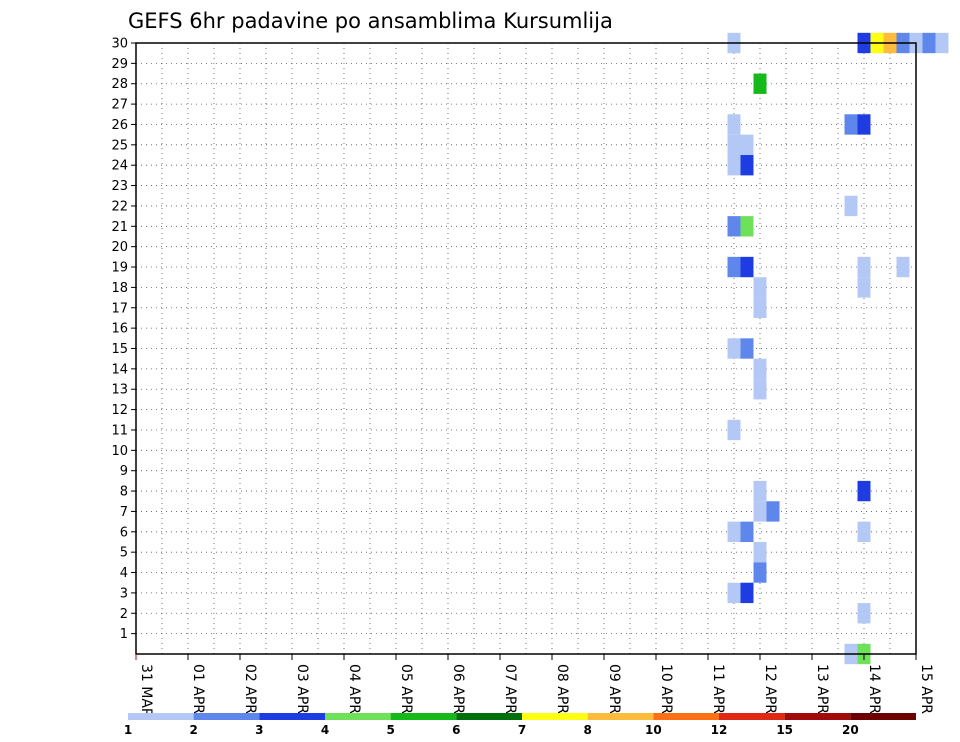 The image size is (960, 742). What do you see at coordinates (522, 730) in the screenshot?
I see `colorbar-label: 7` at bounding box center [522, 730].